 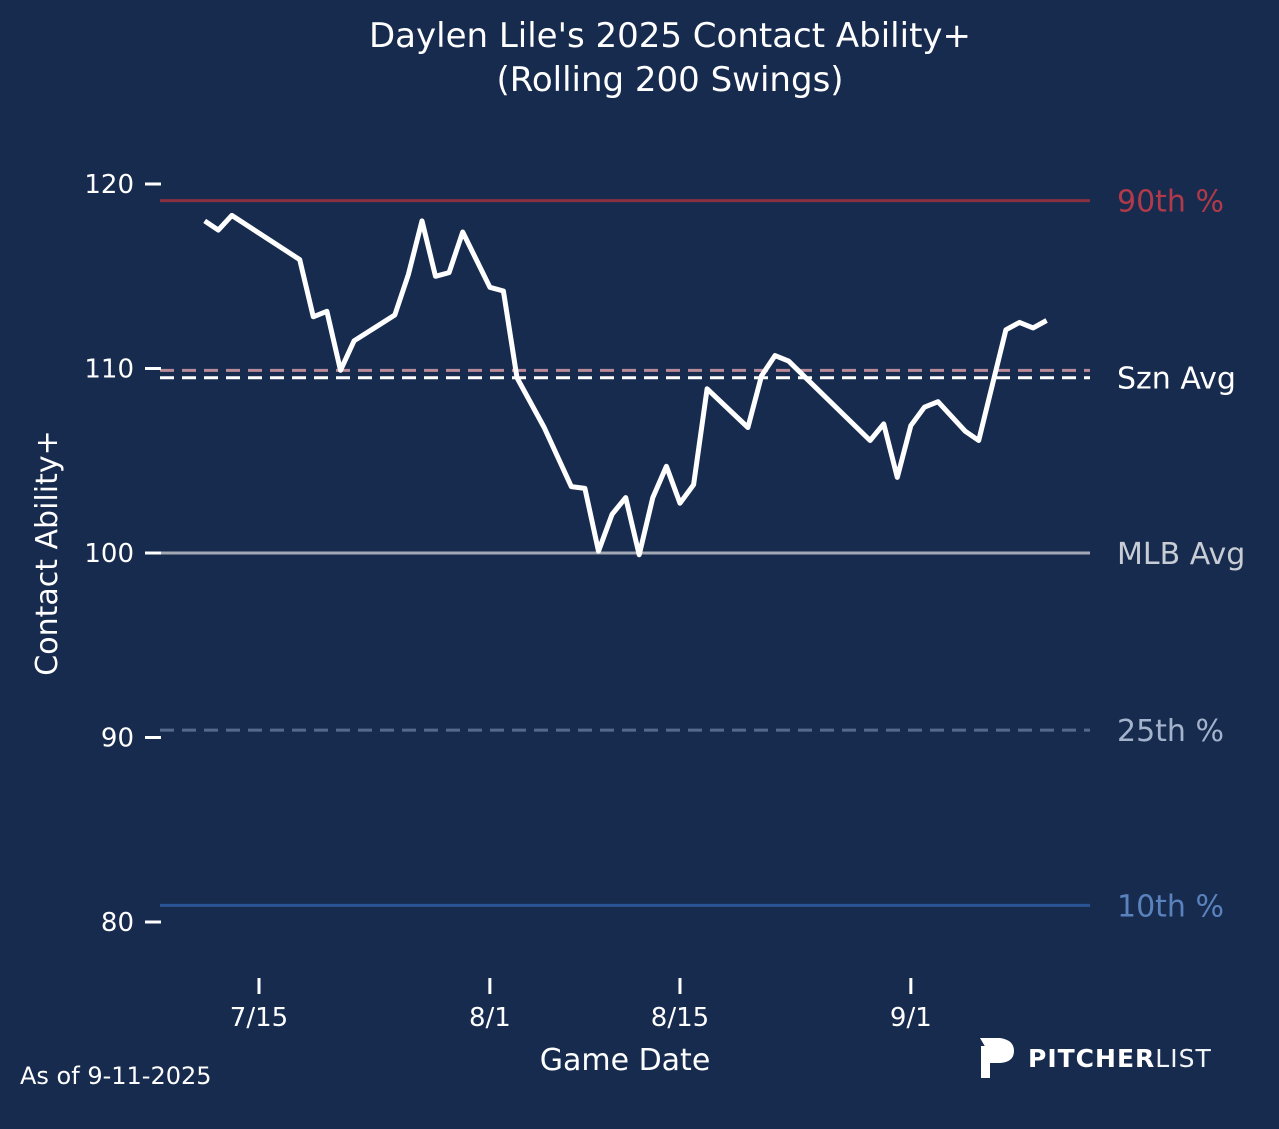 What do you see at coordinates (109, 185) in the screenshot?
I see `y-tick-label: 120` at bounding box center [109, 185].